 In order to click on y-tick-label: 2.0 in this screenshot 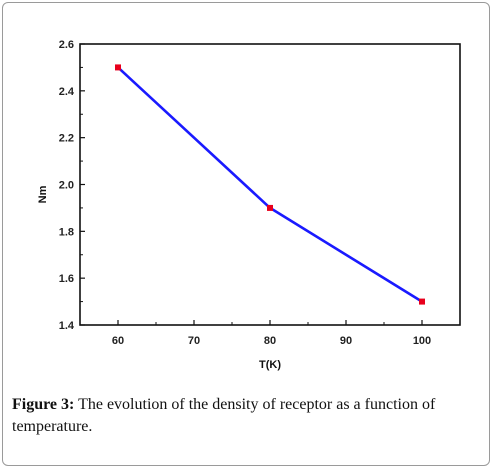, I will do `click(66, 186)`.